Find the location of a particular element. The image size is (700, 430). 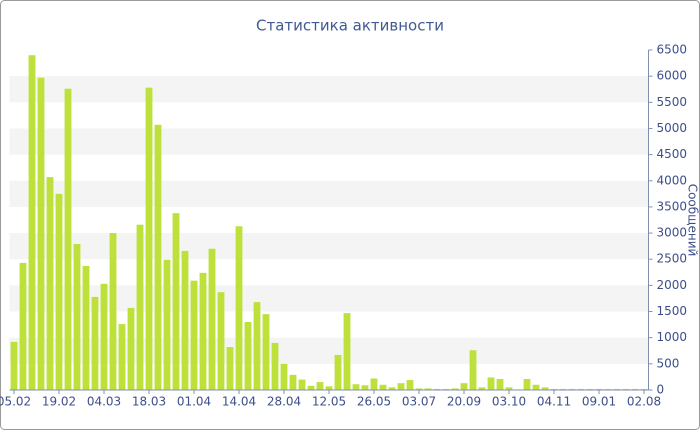

x-tick-label: 14.04 is located at coordinates (239, 402).